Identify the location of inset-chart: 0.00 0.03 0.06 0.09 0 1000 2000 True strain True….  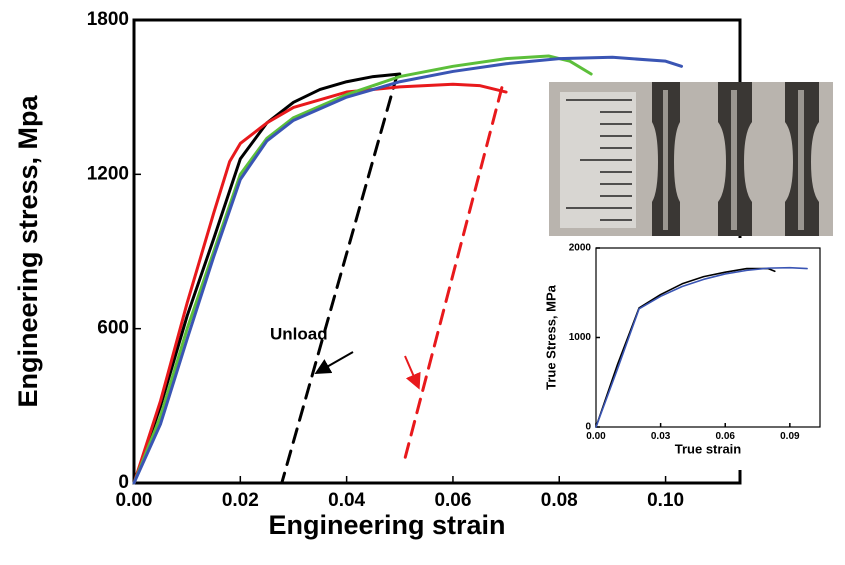
(682, 349).